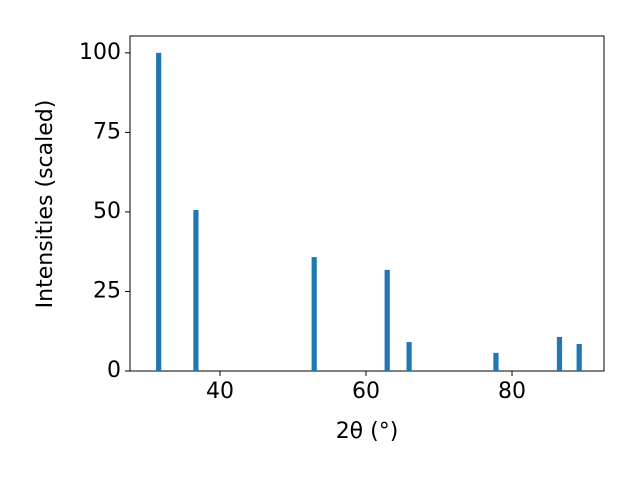  What do you see at coordinates (45, 204) in the screenshot?
I see `y-axis-label: Intensities (scaled)` at bounding box center [45, 204].